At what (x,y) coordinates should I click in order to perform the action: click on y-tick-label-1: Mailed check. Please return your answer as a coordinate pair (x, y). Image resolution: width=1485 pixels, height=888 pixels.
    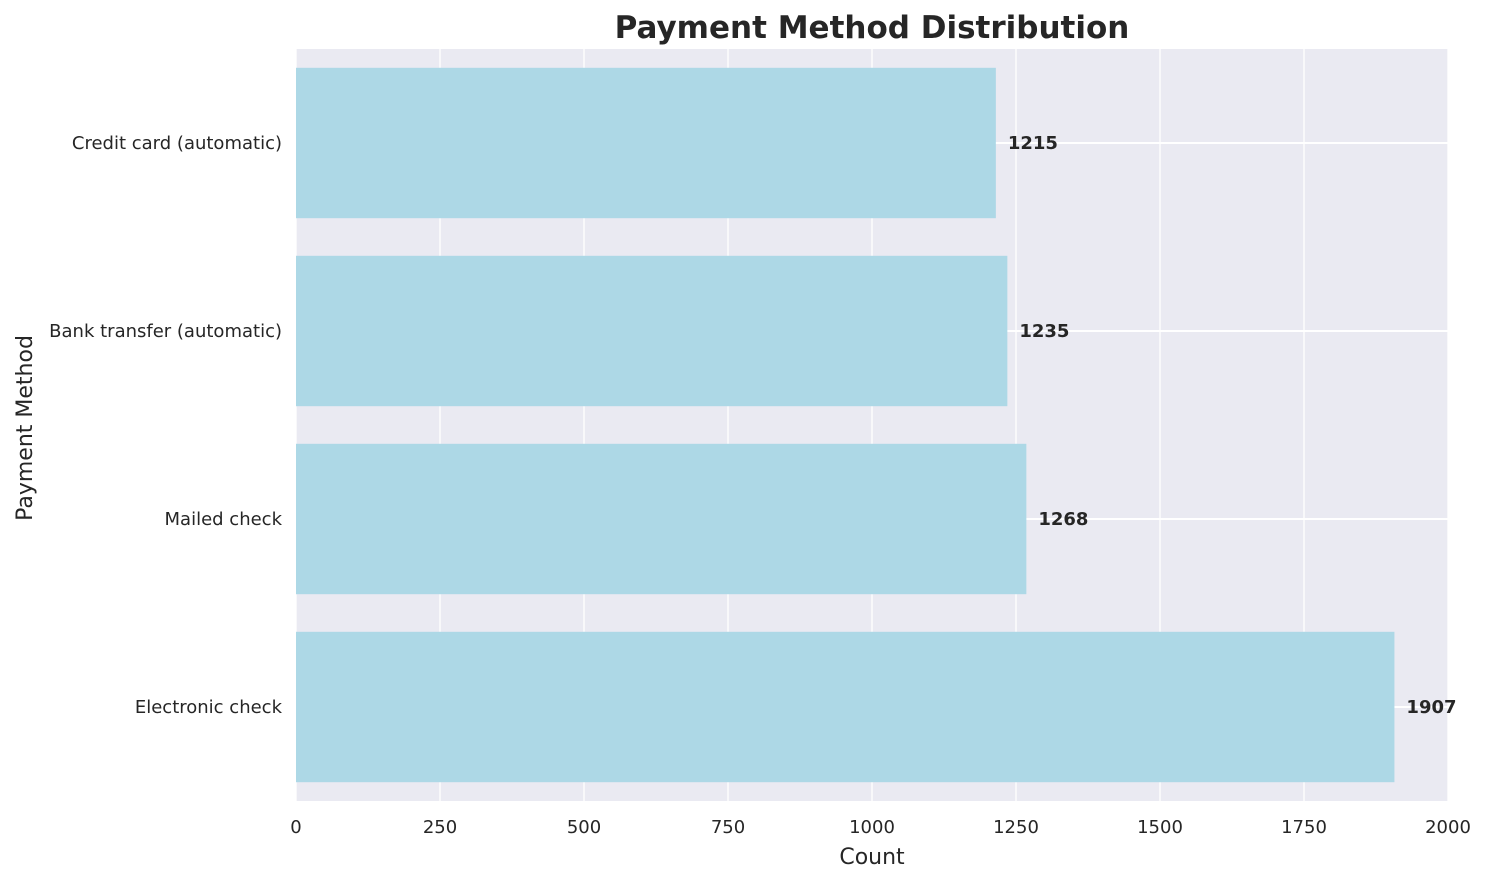
    Looking at the image, I should click on (224, 519).